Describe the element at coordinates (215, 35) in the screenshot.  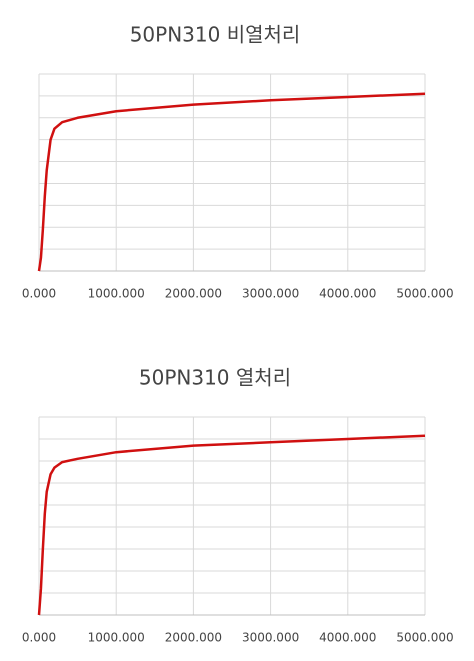
I see `chart-title: 50PN310 비열처리` at that location.